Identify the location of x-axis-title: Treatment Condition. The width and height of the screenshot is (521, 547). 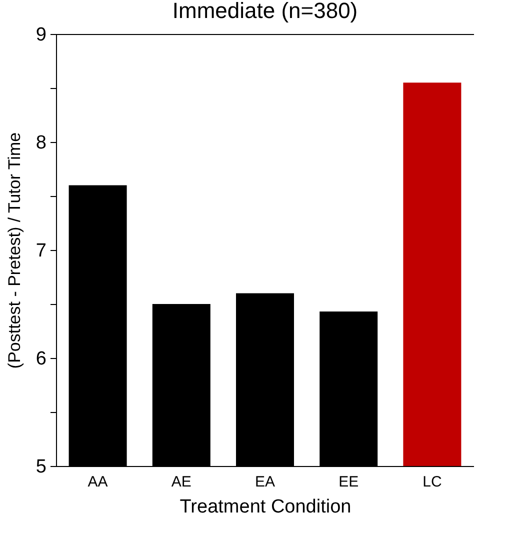
(266, 507).